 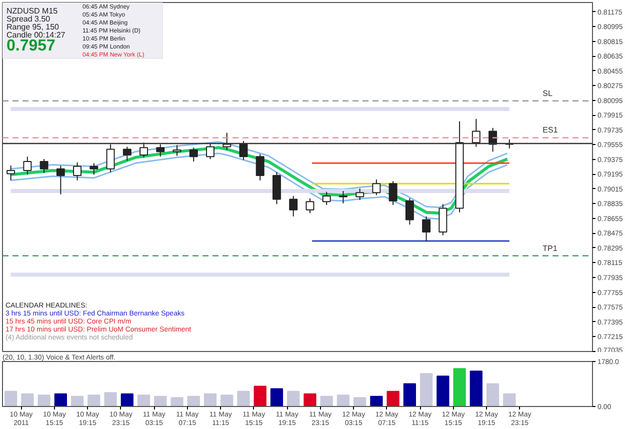 I want to click on ref-line-label: ES1, so click(x=550, y=130).